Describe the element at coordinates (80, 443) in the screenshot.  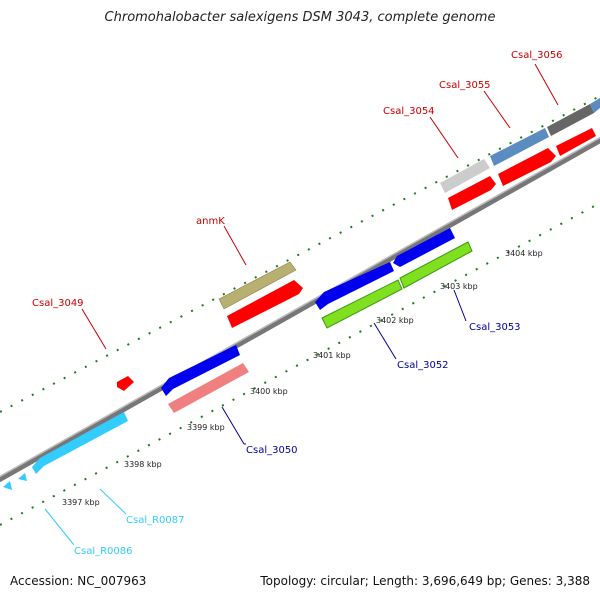
I see `gene-csal-r0087` at that location.